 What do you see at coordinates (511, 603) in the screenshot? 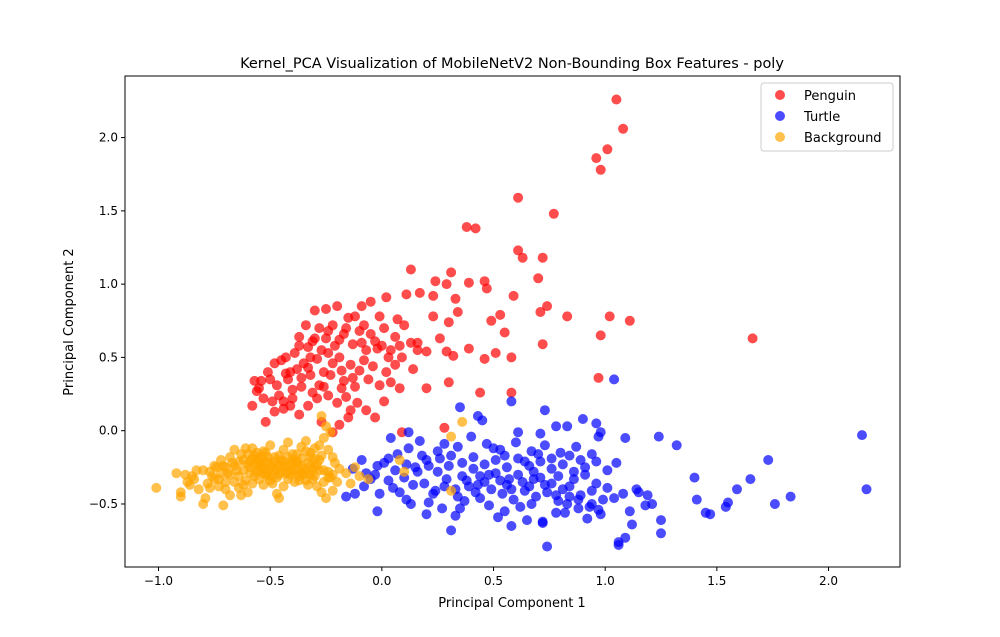
I see `x-axis-label: Principal Component 1` at bounding box center [511, 603].